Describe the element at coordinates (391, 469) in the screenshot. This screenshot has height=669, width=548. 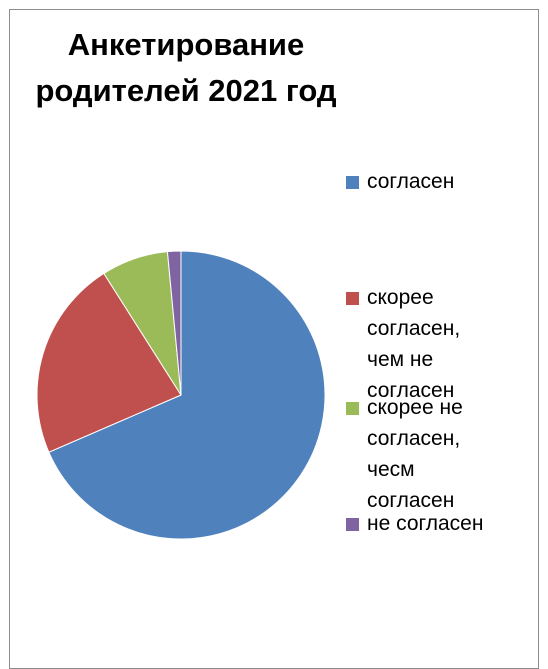
I see `legend-label-line: чесм` at that location.